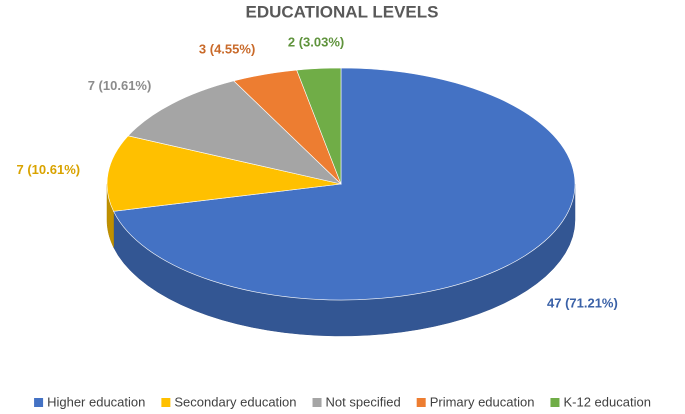 The height and width of the screenshot is (414, 685). Describe the element at coordinates (227, 49) in the screenshot. I see `value-label: 3 (4.55%)` at that location.